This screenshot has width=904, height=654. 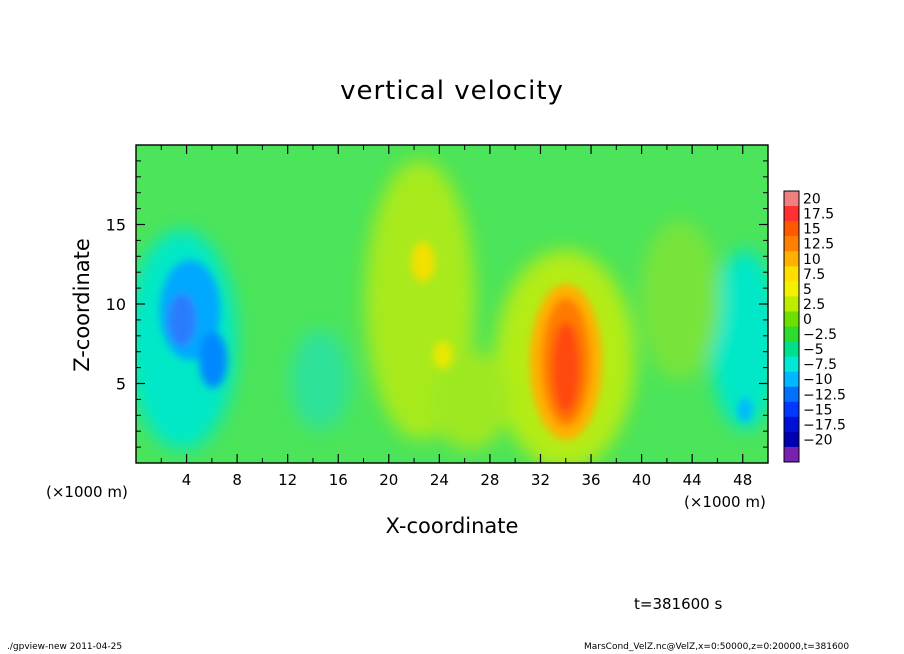 I want to click on x-tick-label: 44, so click(x=692, y=480).